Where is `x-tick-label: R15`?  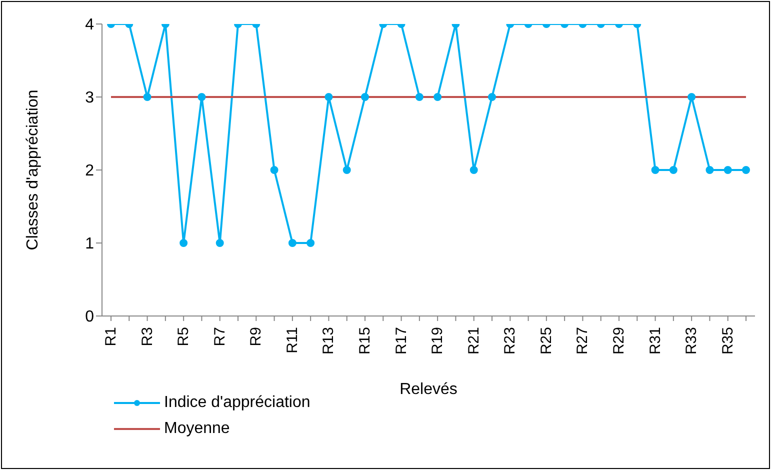 x-tick-label: R15 is located at coordinates (365, 341).